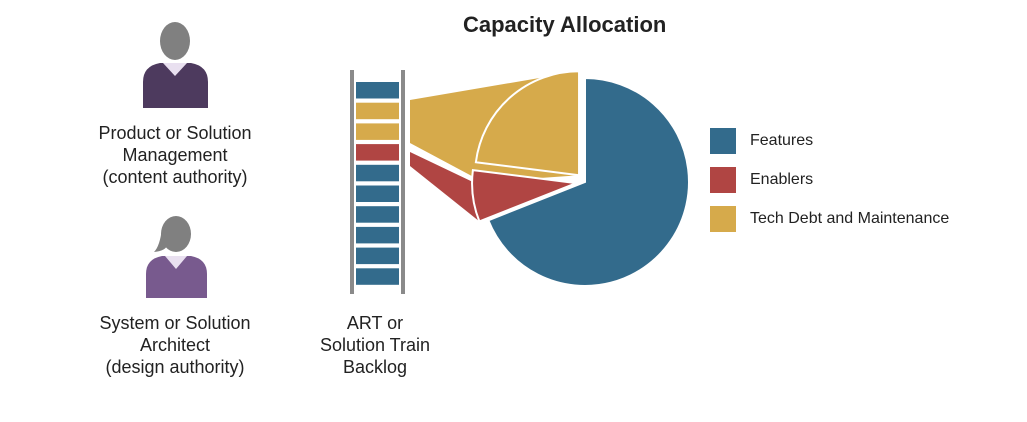  What do you see at coordinates (850, 218) in the screenshot?
I see `legend-label-tech-debt: Tech Debt and Maintenance` at bounding box center [850, 218].